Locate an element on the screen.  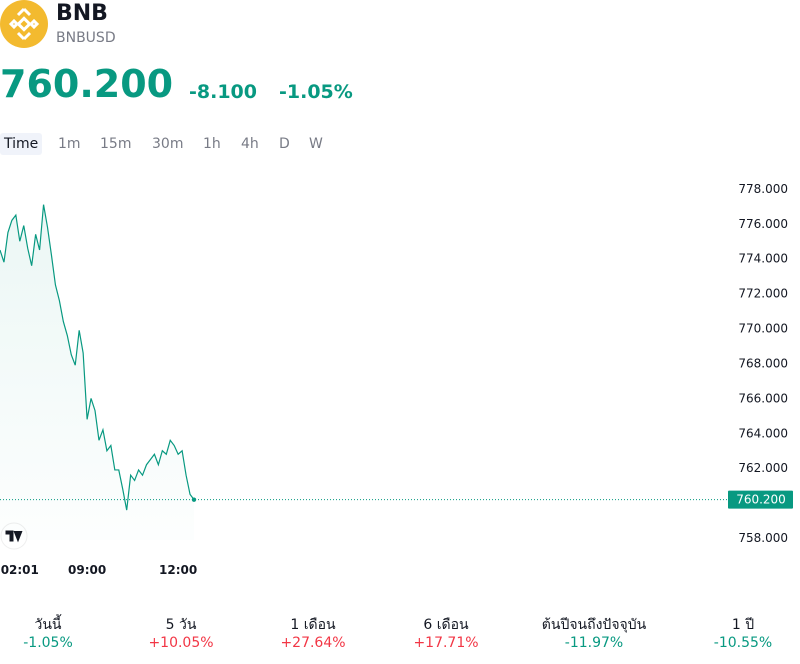
last-price-box is located at coordinates (760, 499).